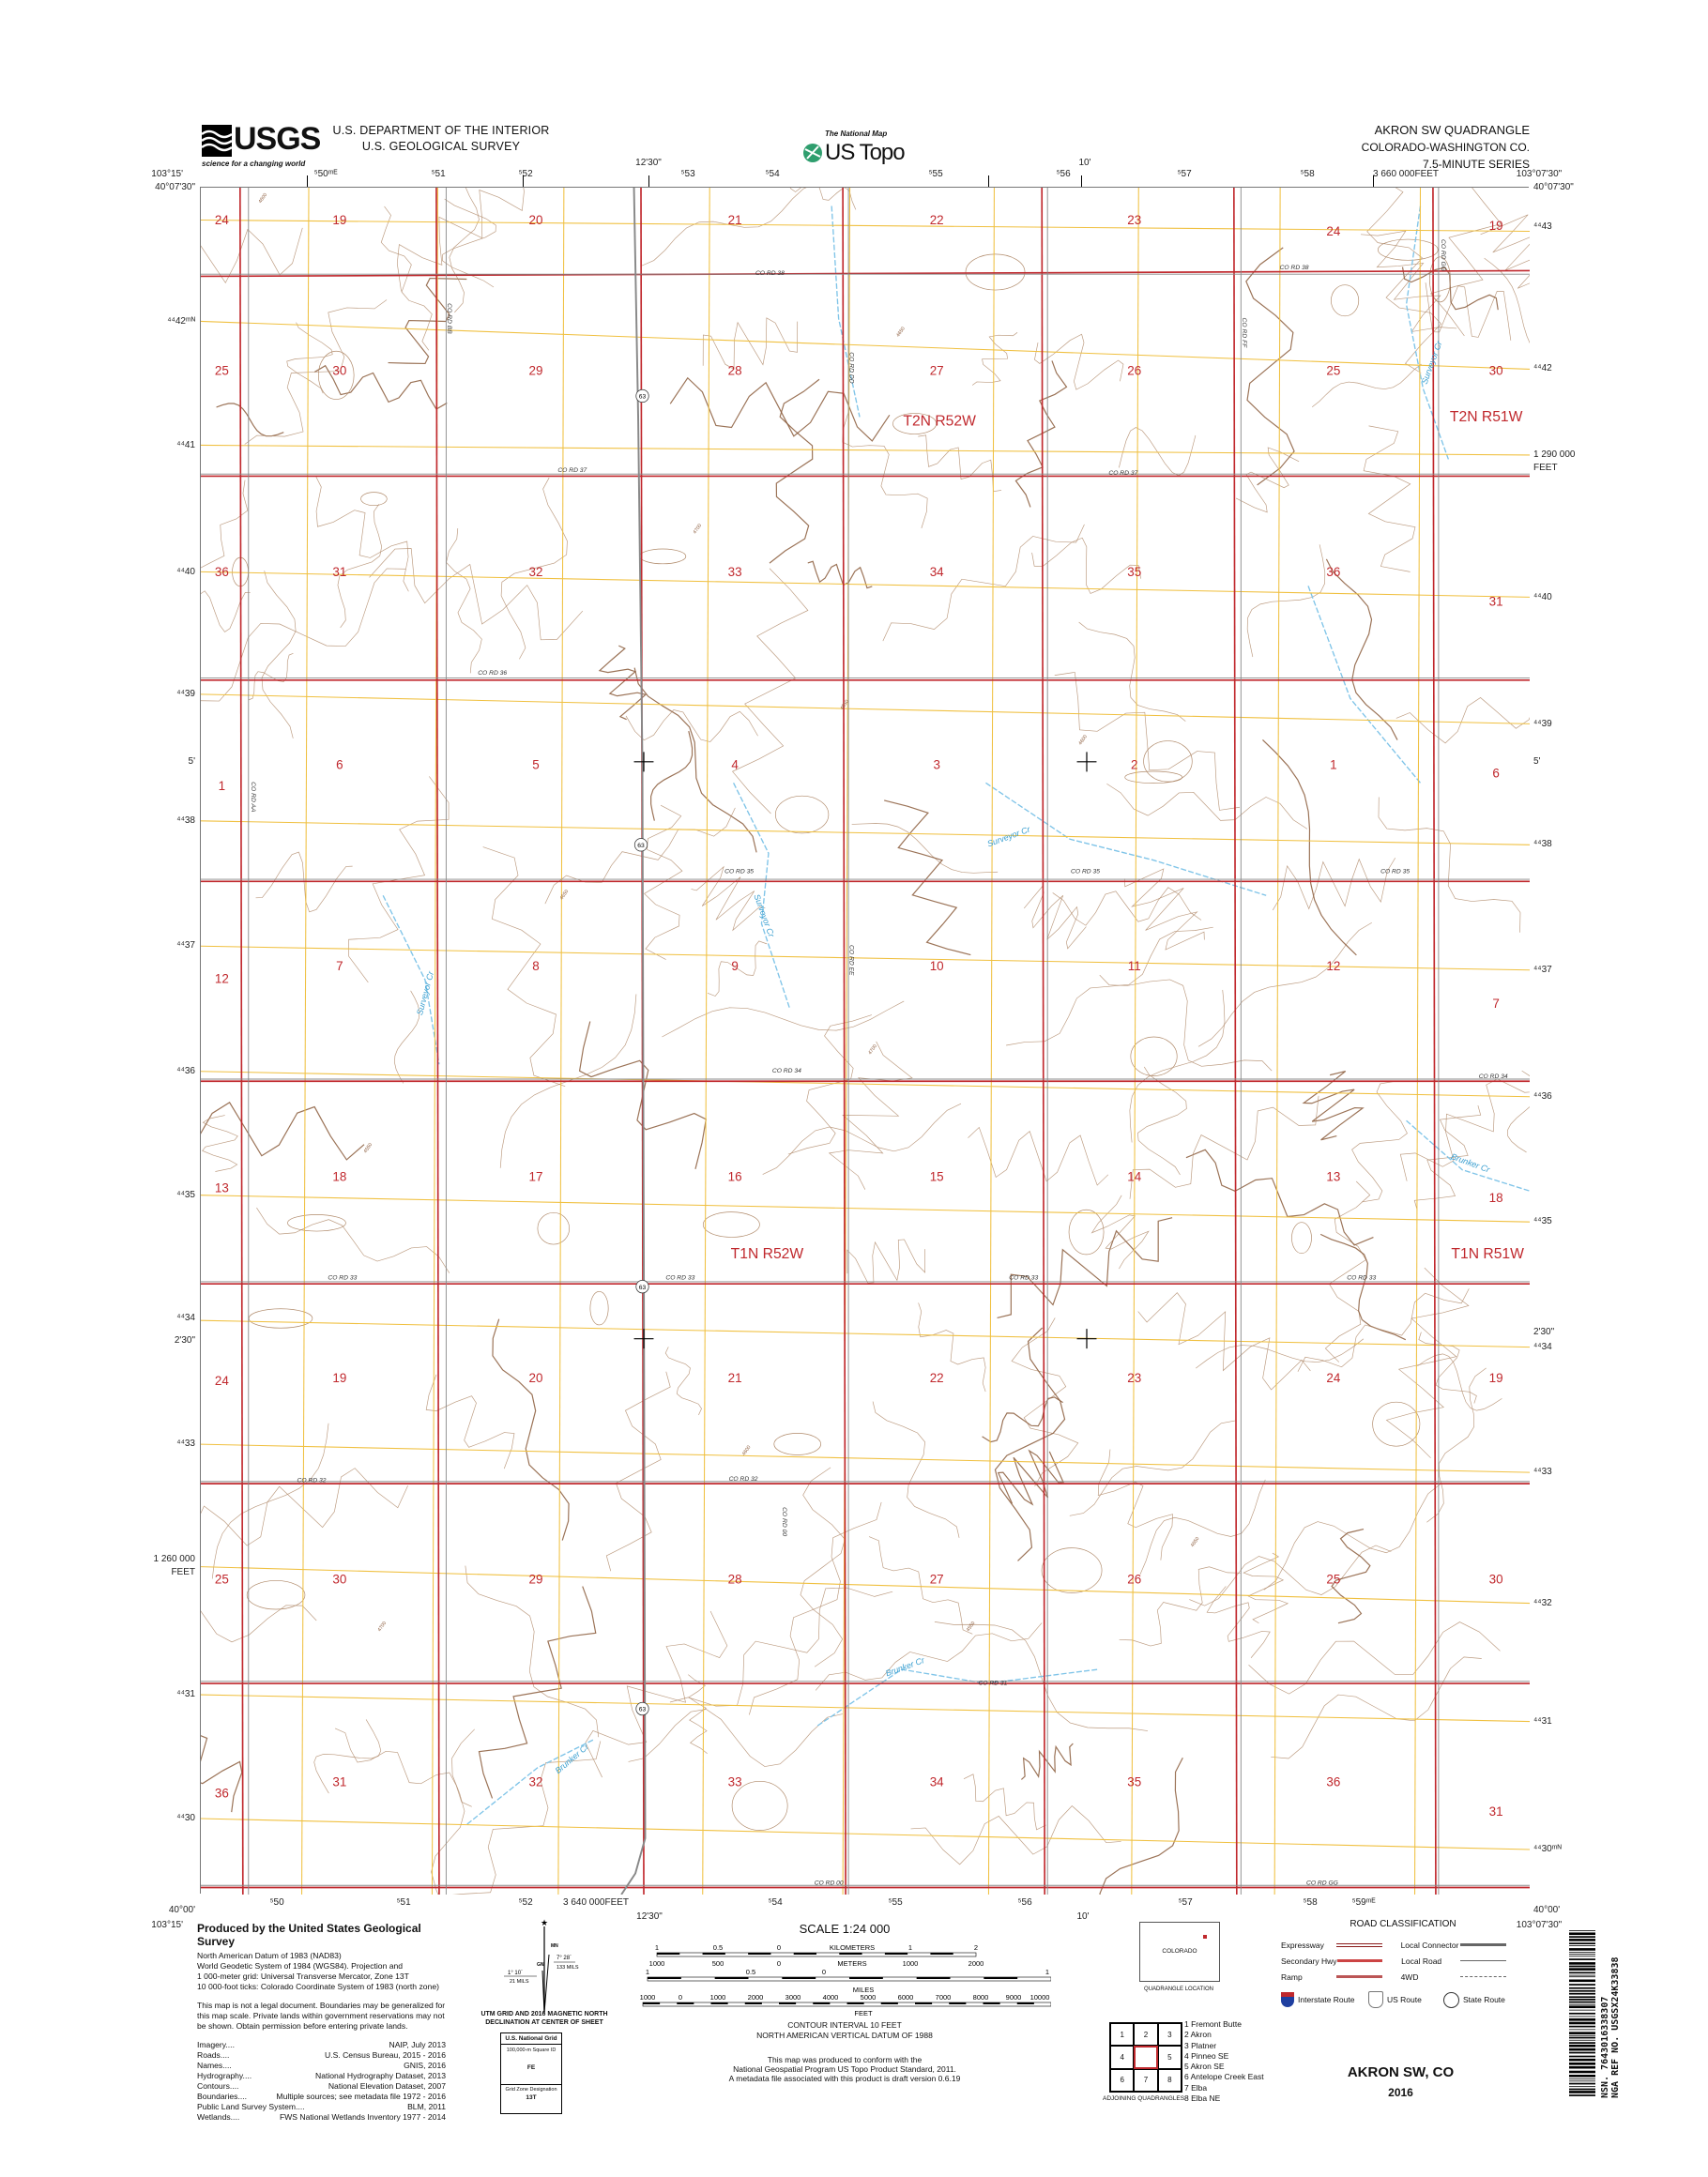 This screenshot has height=2177, width=1708. I want to click on utm-northing-line, so click(866, 832).